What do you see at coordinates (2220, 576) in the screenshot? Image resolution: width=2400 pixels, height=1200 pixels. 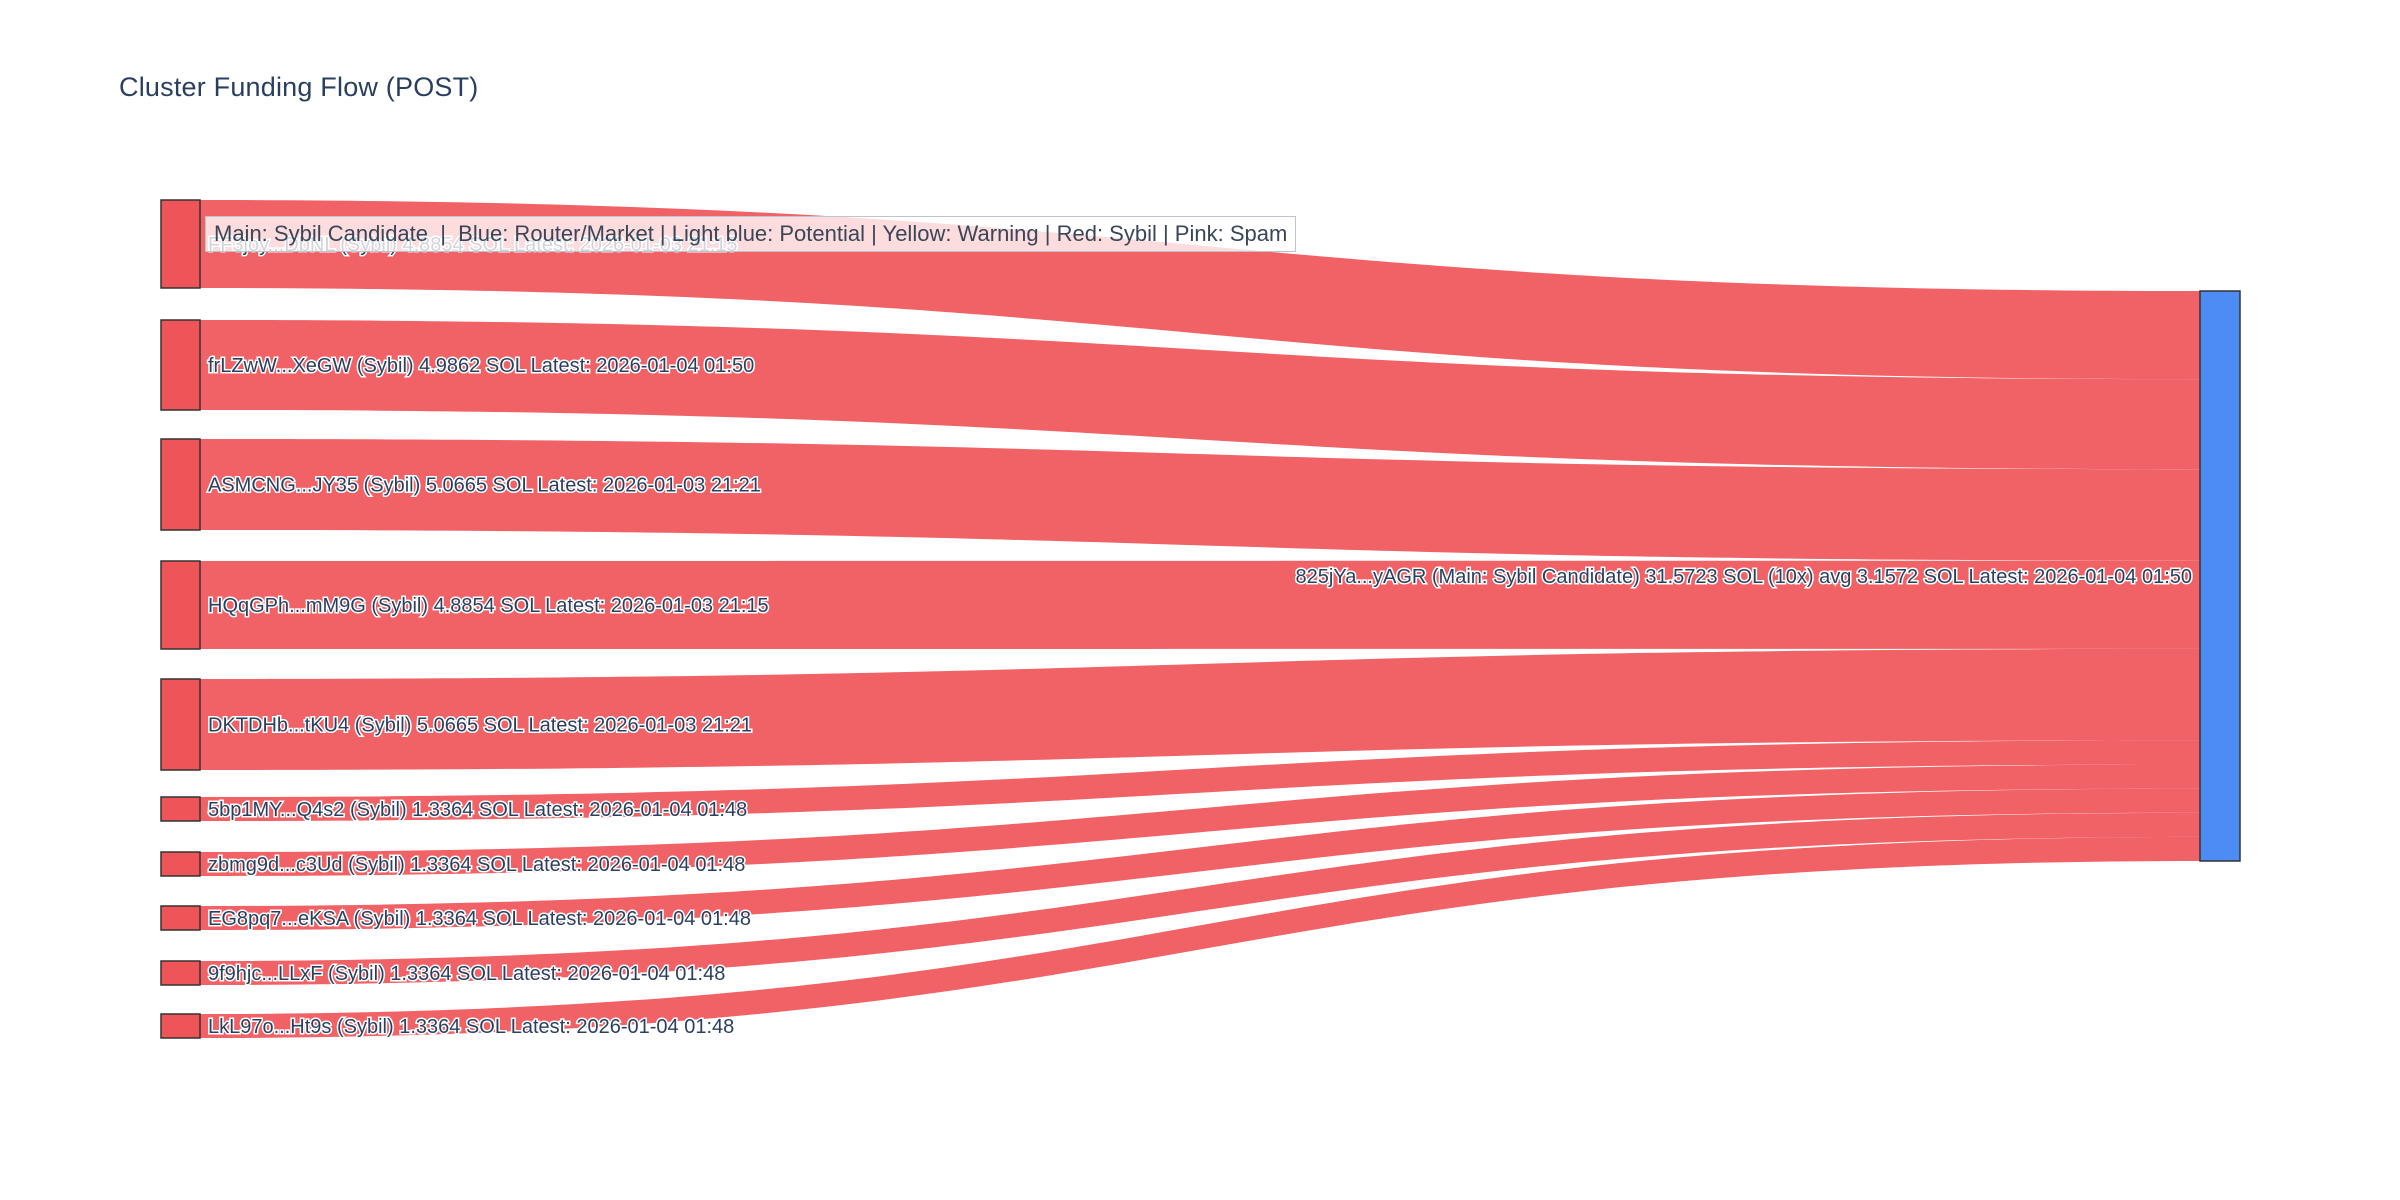 I see `sankey-node-target` at bounding box center [2220, 576].